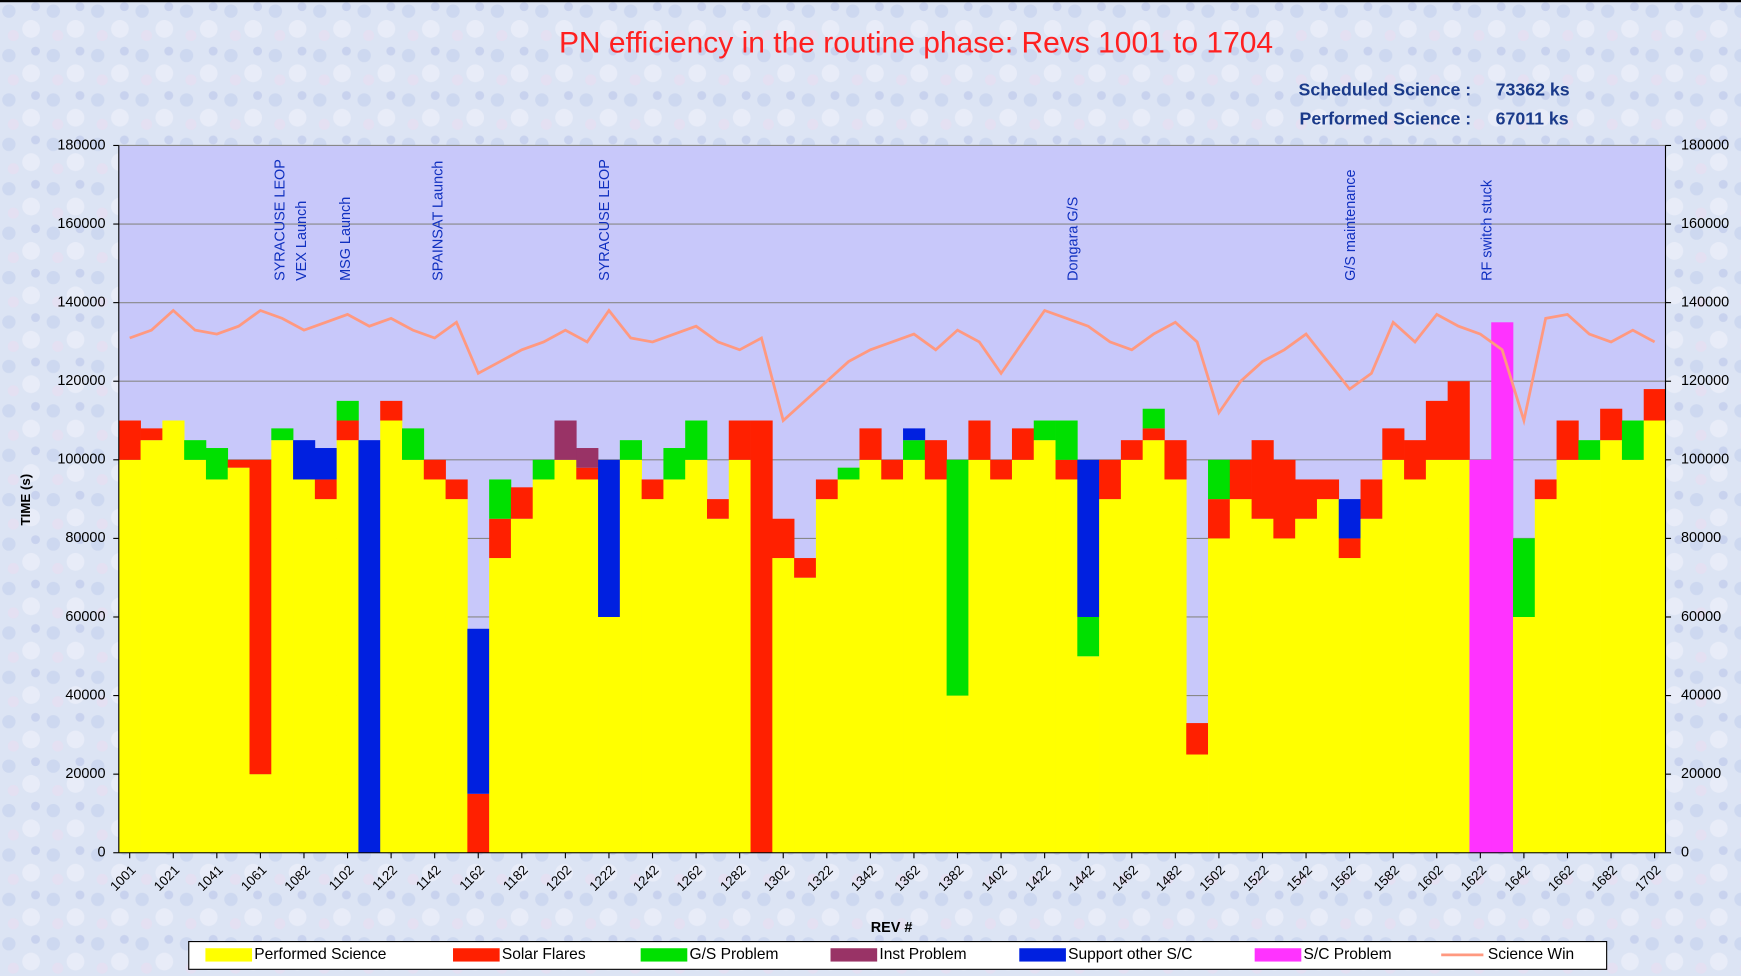 This screenshot has height=976, width=1741. What do you see at coordinates (892, 928) in the screenshot?
I see `x-axis-label: REV #` at bounding box center [892, 928].